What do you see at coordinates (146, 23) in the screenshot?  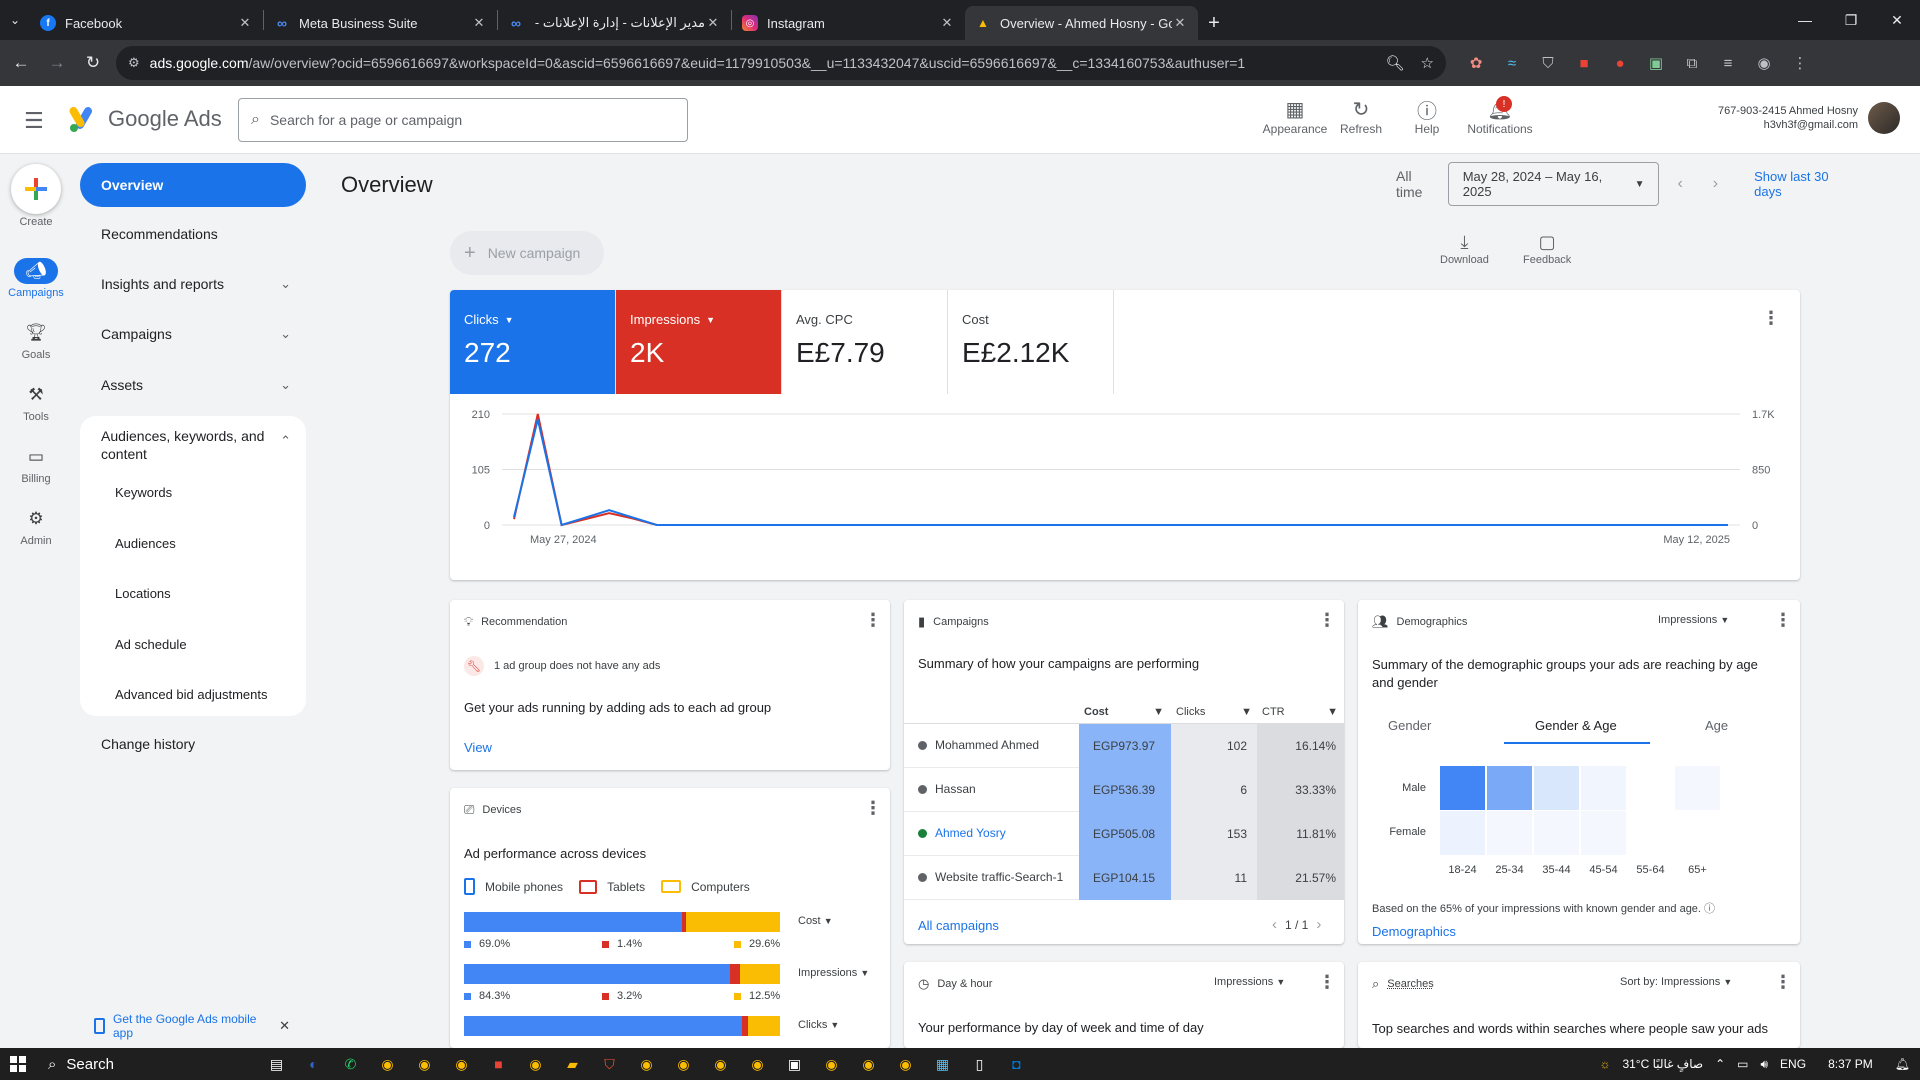 I see `browser-tab-facebook: f Facebook ✕` at bounding box center [146, 23].